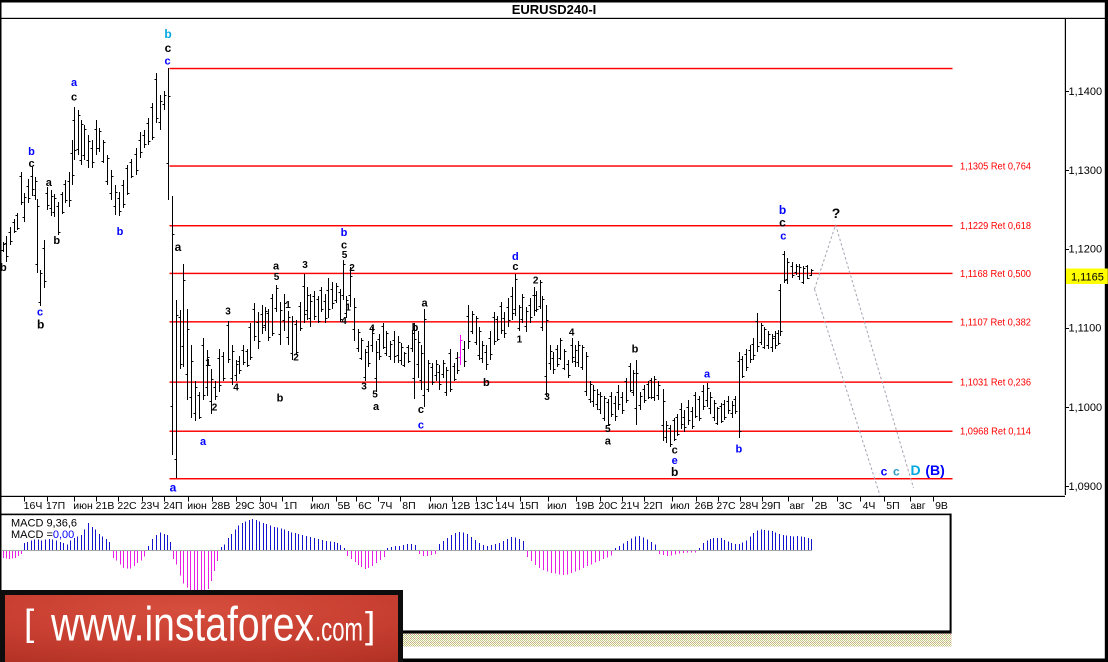 The height and width of the screenshot is (662, 1108). I want to click on svg-text: 1,1107 Ret 0,382, so click(995, 322).